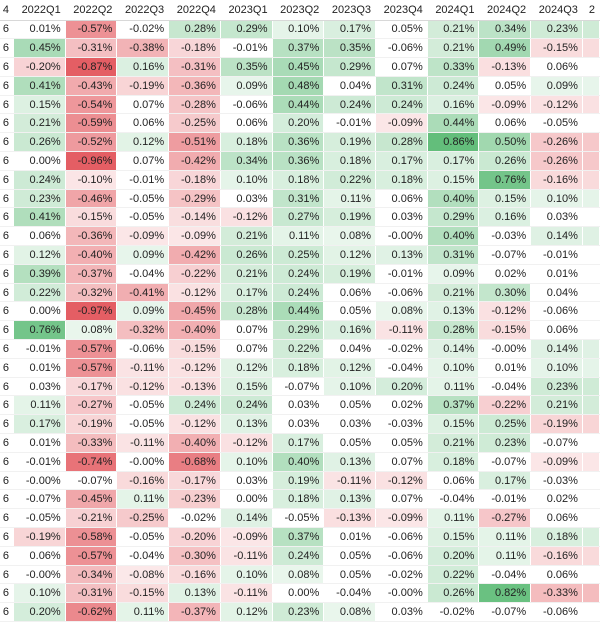  What do you see at coordinates (453, 217) in the screenshot?
I see `value-cell: 0.29%` at bounding box center [453, 217].